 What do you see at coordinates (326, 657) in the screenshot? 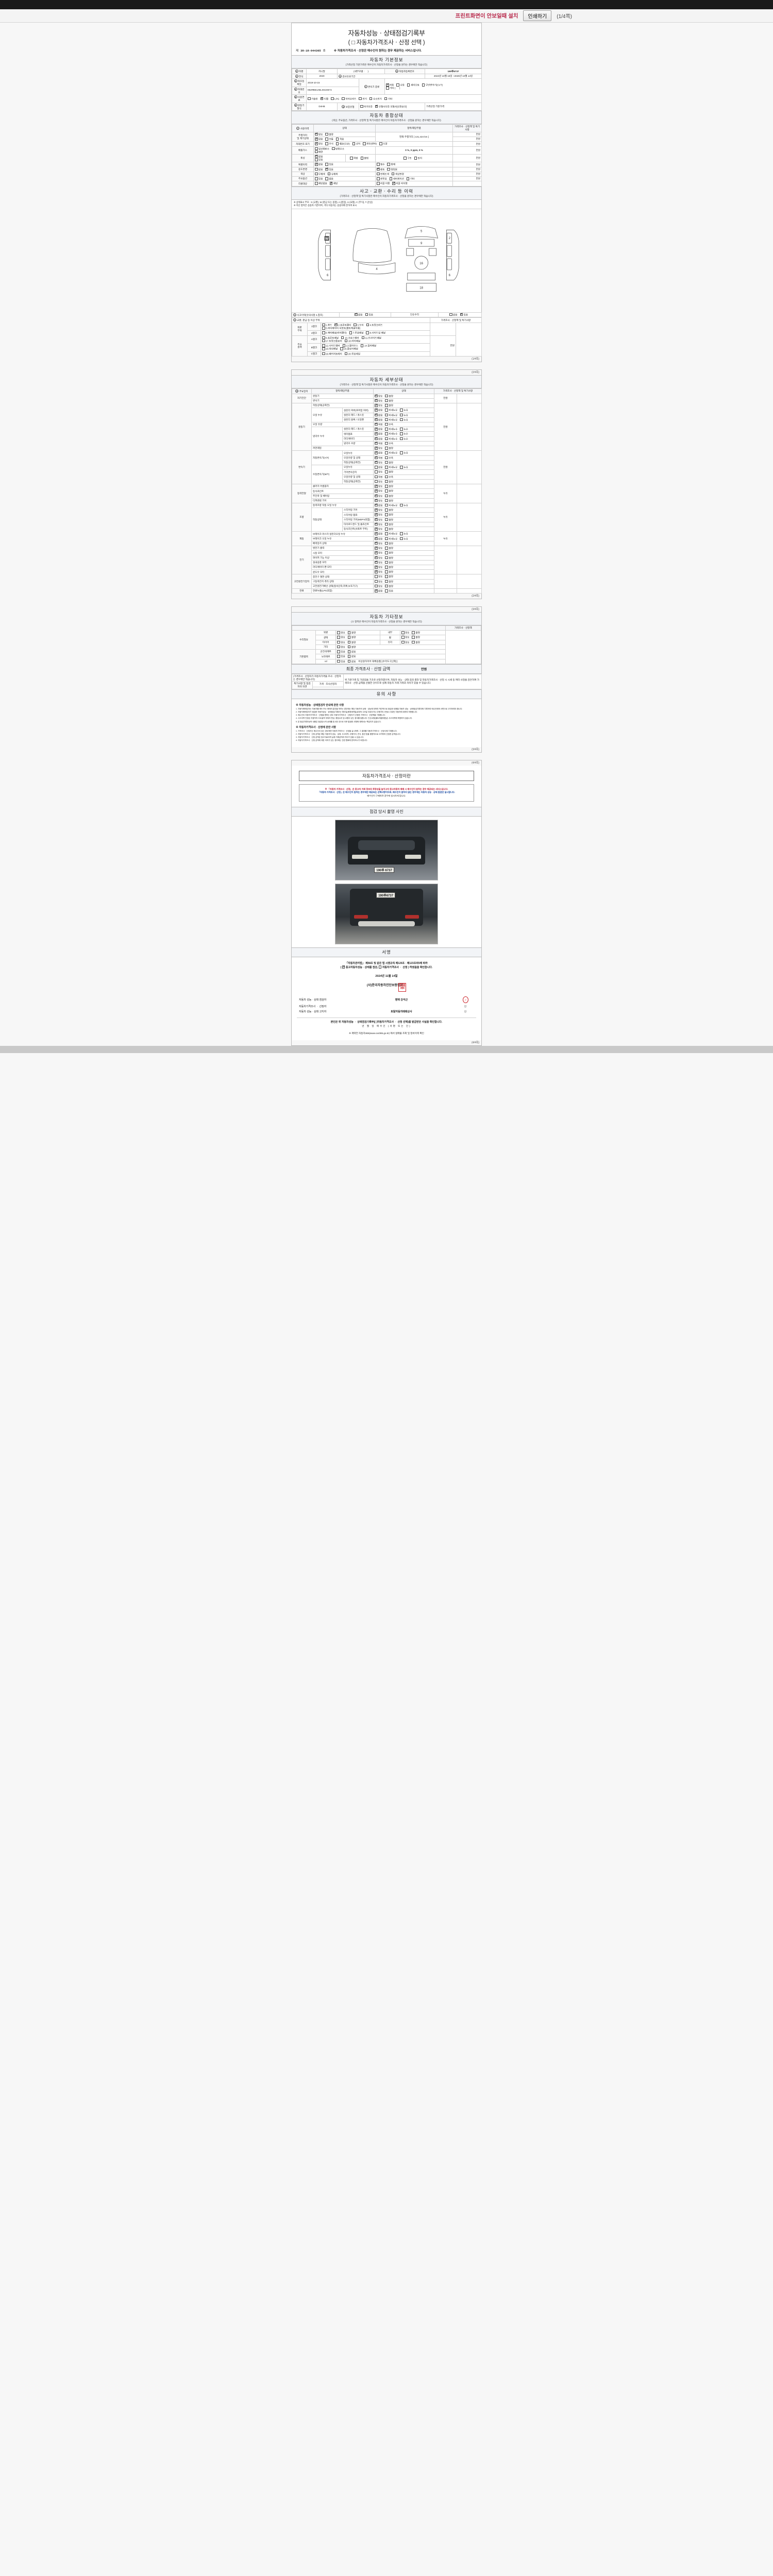
I see `cell-aux-mat: 보조매트` at bounding box center [326, 657].